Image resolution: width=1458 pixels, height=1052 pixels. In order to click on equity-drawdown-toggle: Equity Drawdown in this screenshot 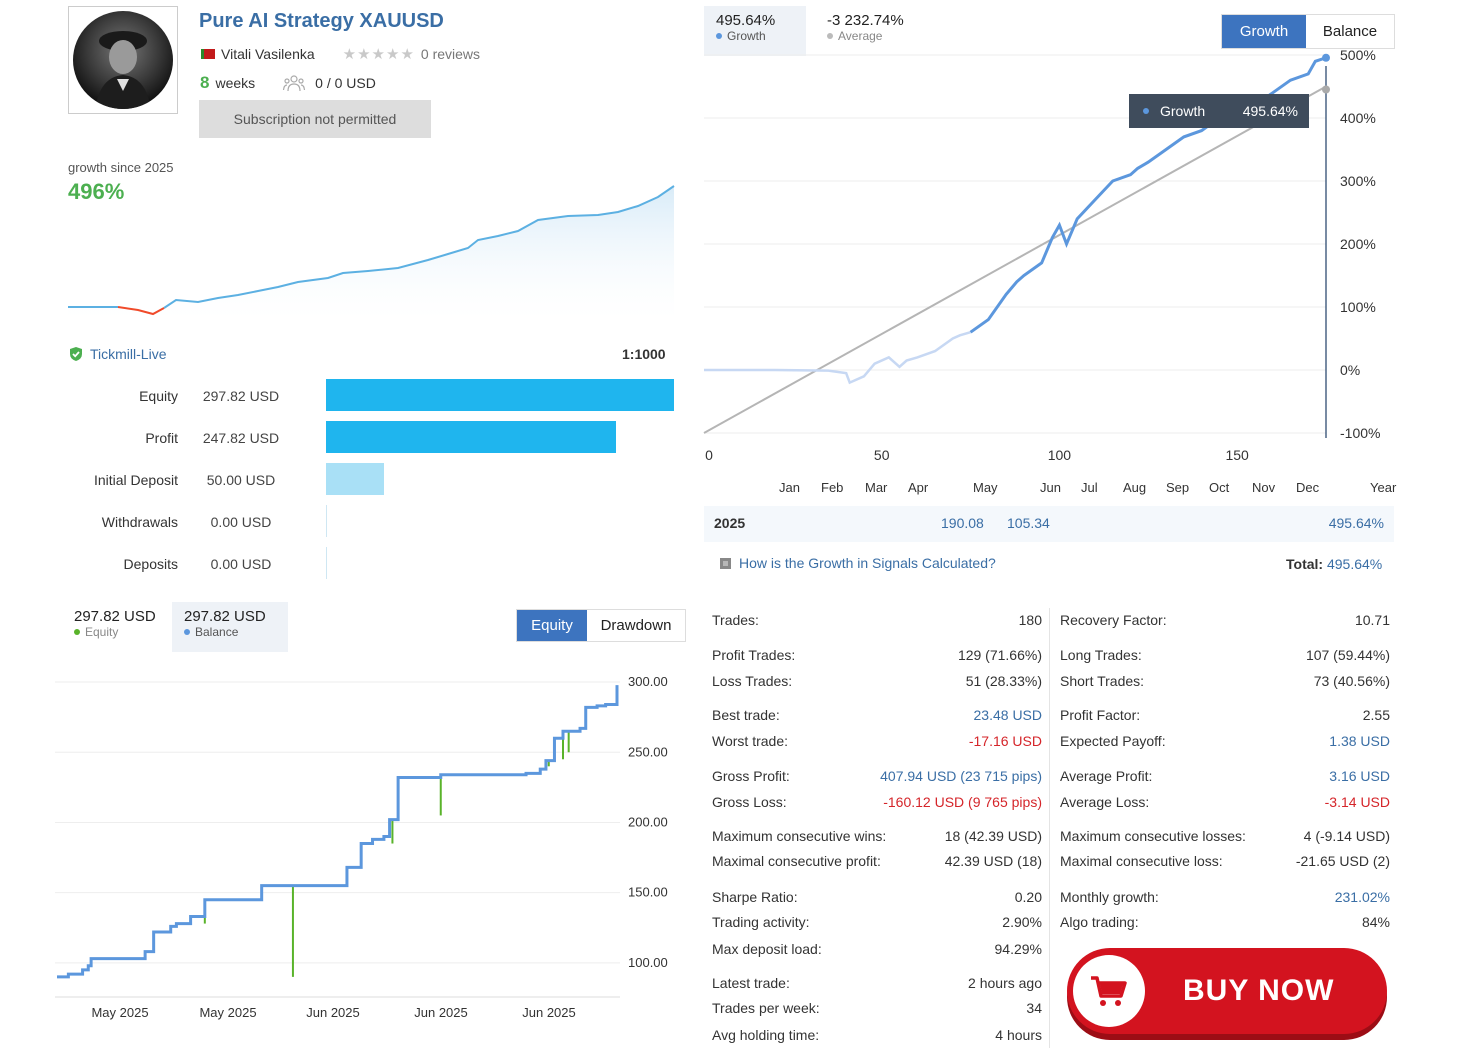, I will do `click(601, 625)`.